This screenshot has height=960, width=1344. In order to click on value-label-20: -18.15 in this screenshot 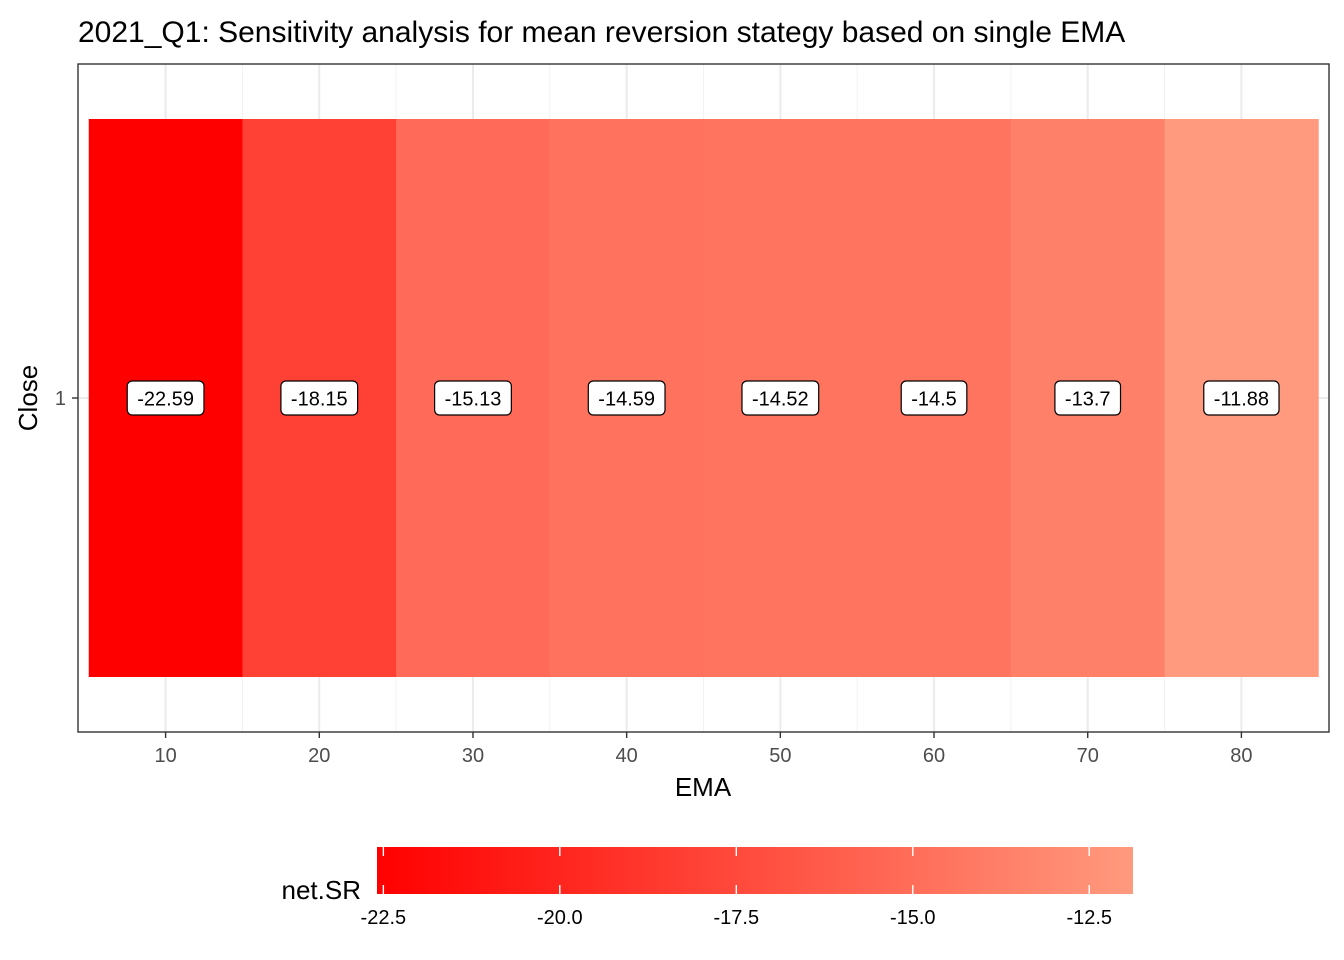, I will do `click(319, 398)`.